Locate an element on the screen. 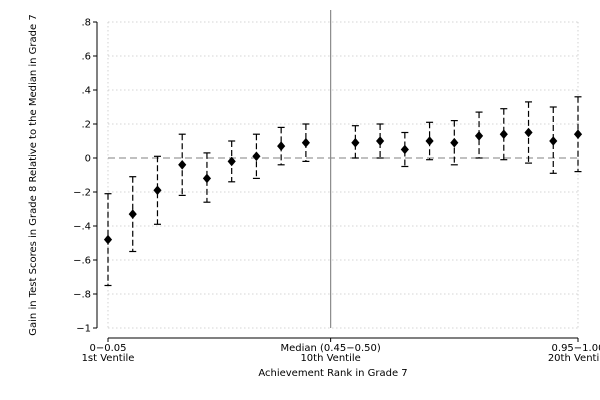  y-tick-label: .6 is located at coordinates (86, 57).